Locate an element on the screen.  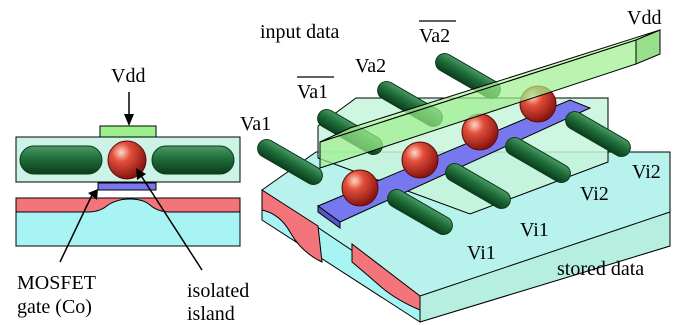
vdd-arrow-head is located at coordinates (129, 120).